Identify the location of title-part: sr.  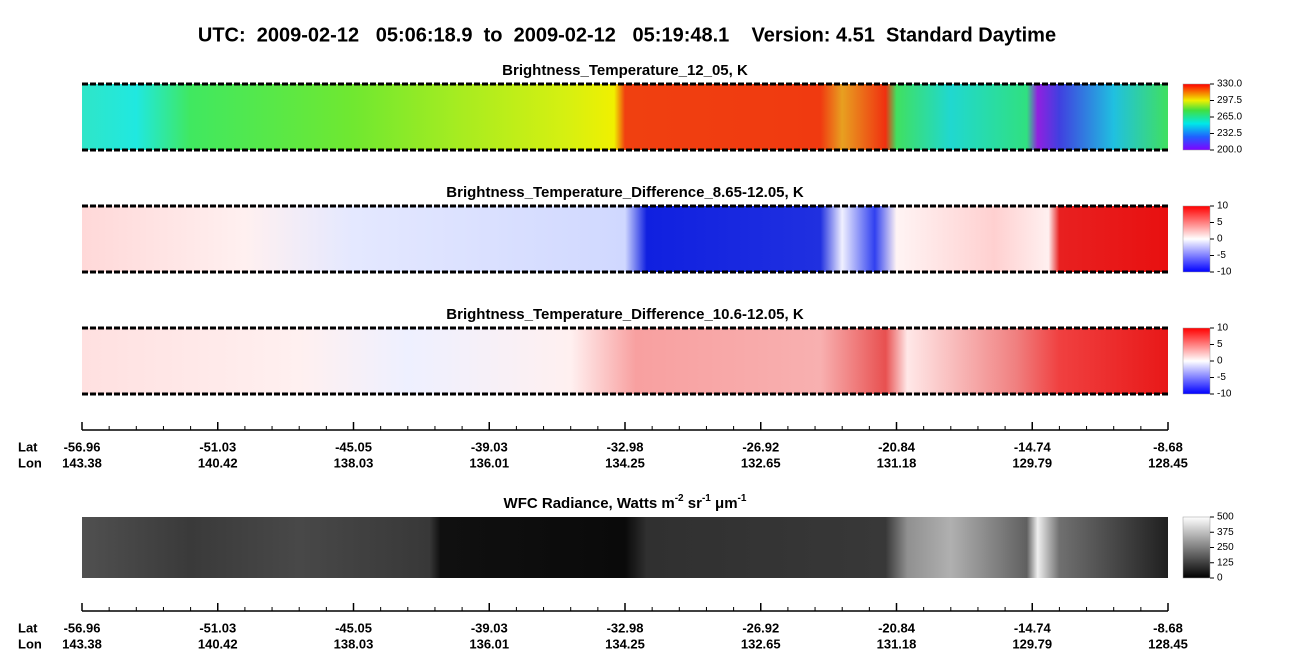
(693, 503).